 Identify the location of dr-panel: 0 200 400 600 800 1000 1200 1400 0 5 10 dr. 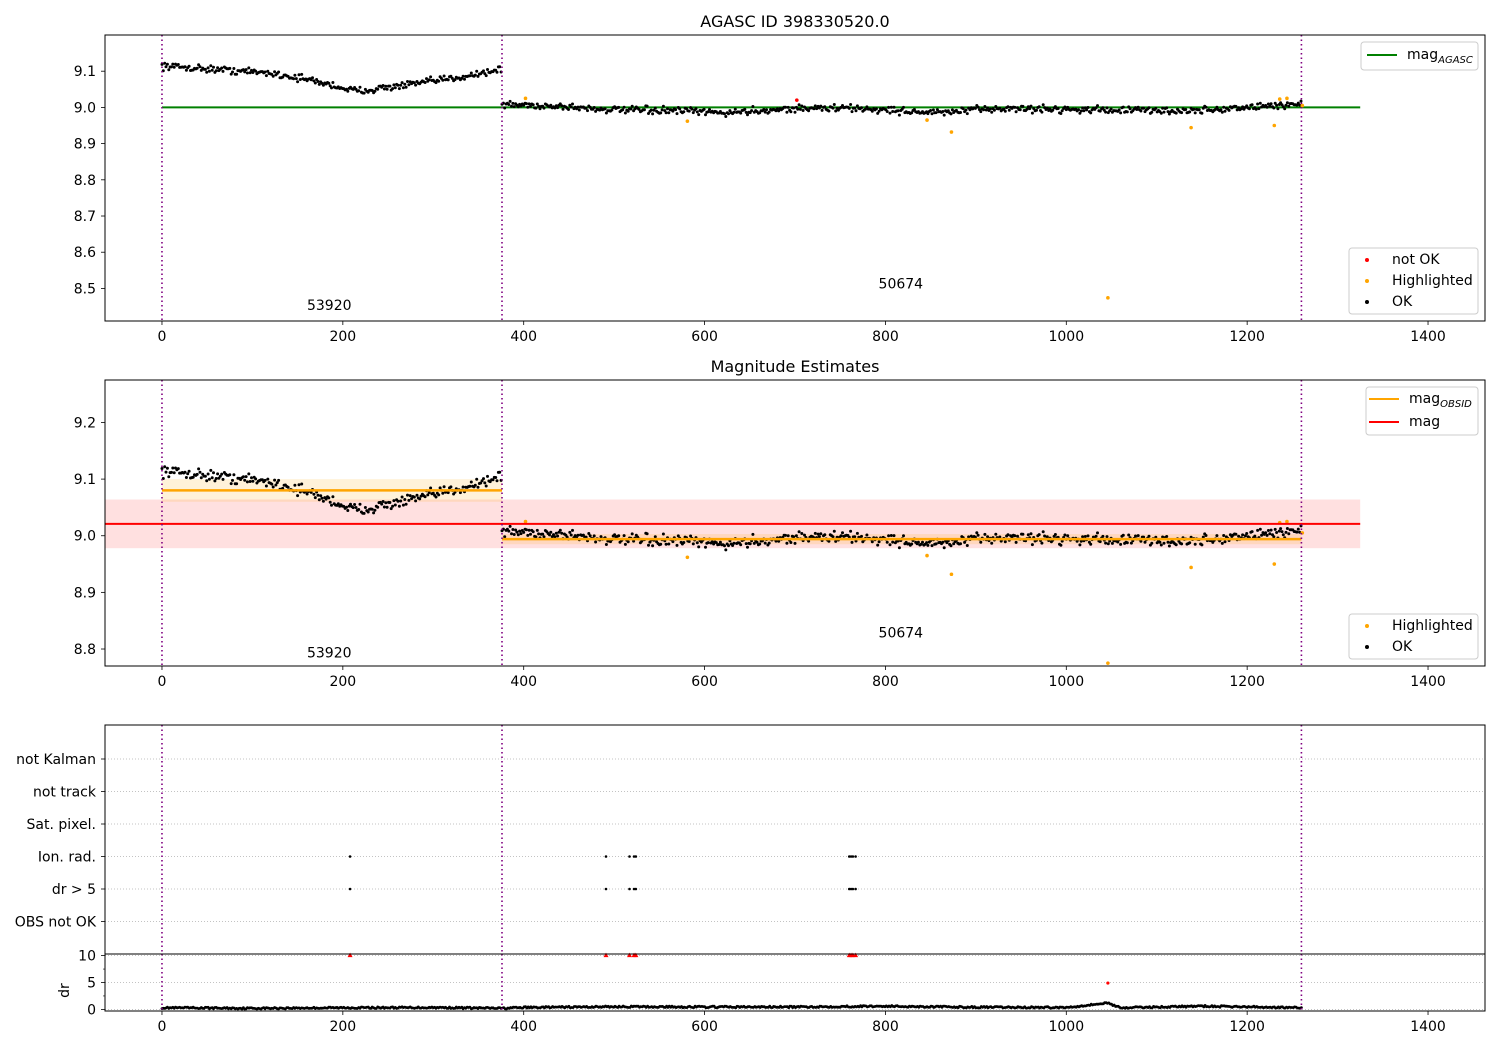
(771, 992).